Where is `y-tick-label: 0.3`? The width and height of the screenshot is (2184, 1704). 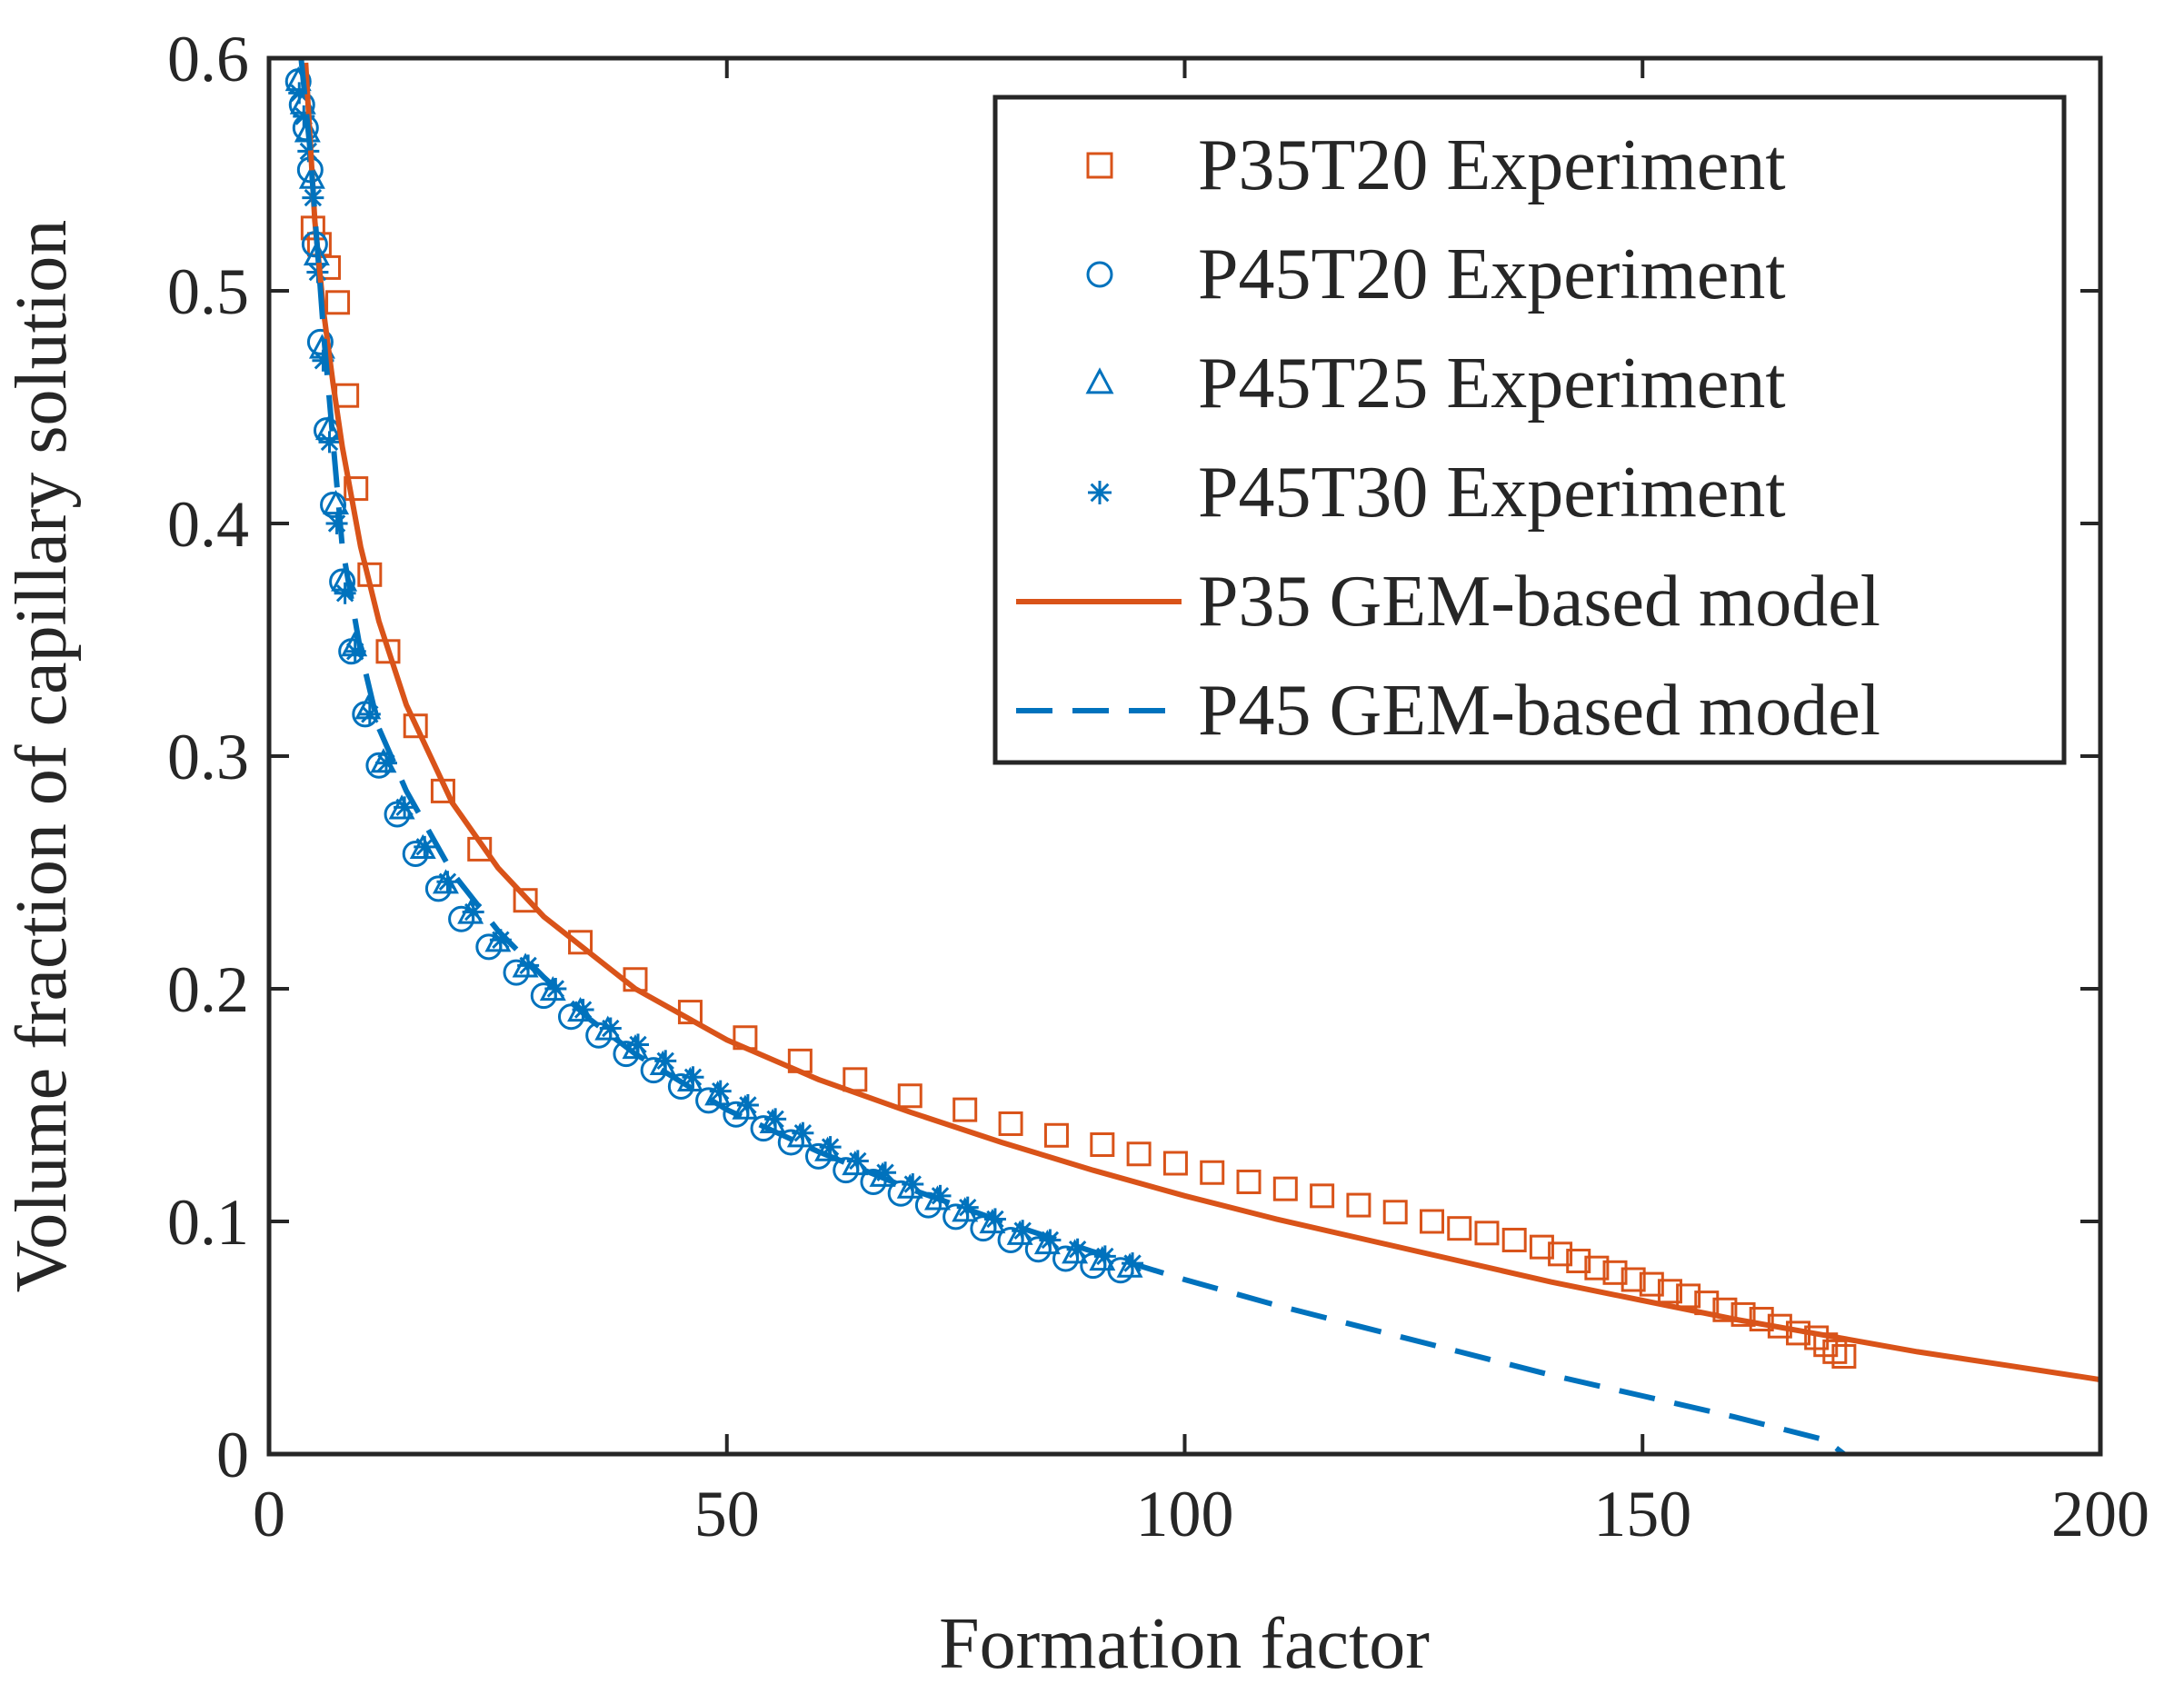
y-tick-label: 0.3 is located at coordinates (208, 757).